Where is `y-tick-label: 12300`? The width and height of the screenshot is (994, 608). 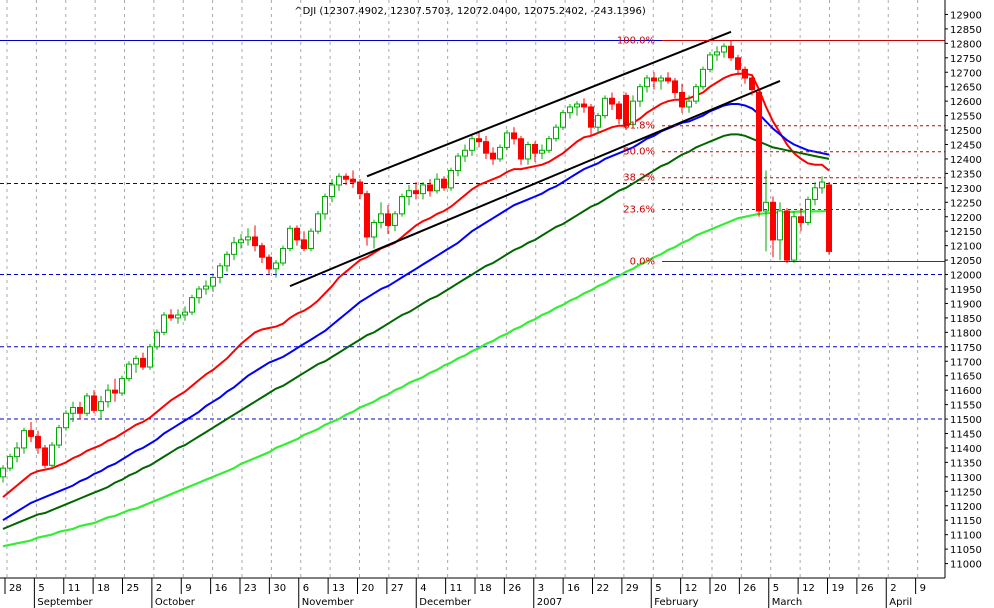 y-tick-label: 12300 is located at coordinates (966, 189).